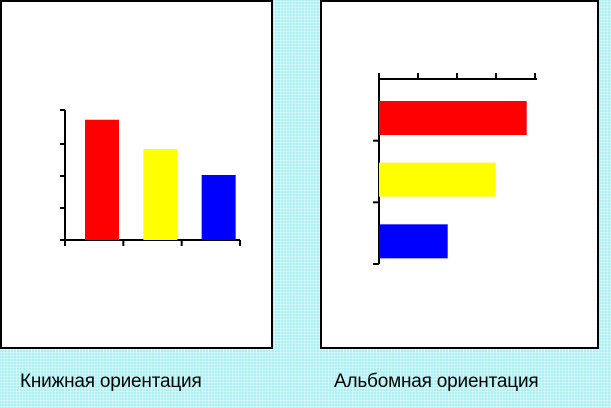  What do you see at coordinates (111, 381) in the screenshot?
I see `portrait-orientation-label: Книжная ориентация` at bounding box center [111, 381].